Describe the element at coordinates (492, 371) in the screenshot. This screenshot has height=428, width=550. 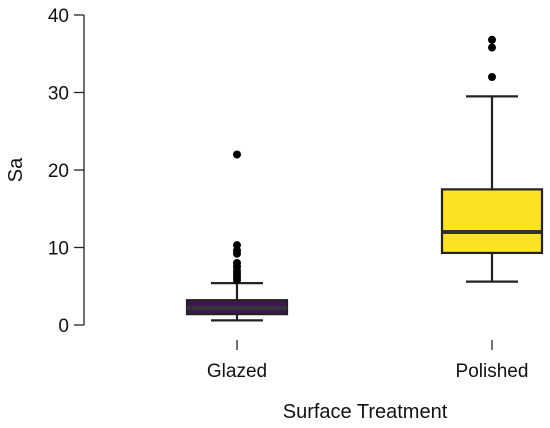
I see `x-tick-label: Polished` at that location.